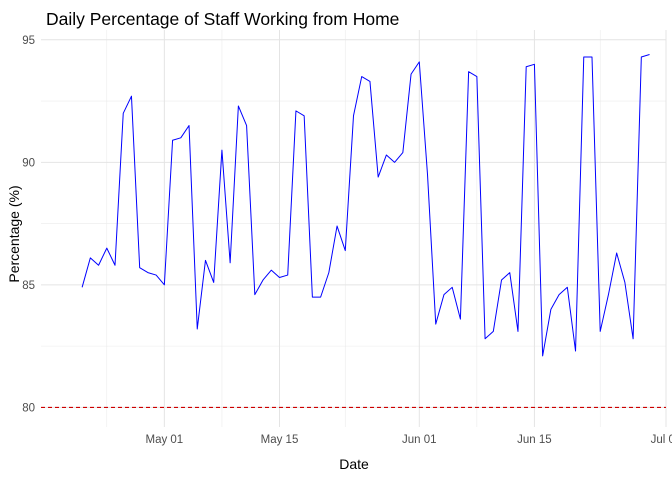  I want to click on x-axis-tick-labels: May 01 May 15 Jun 01 Jun 15 Jul 01, so click(408, 440).